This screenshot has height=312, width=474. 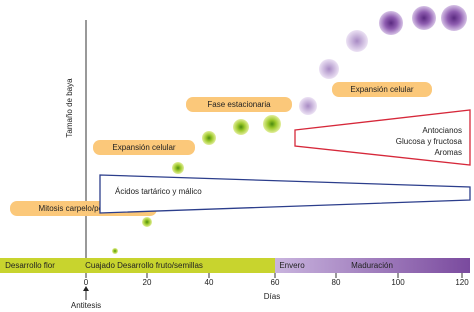 I want to click on phase-label: Desarrollo flor, so click(x=30, y=265).